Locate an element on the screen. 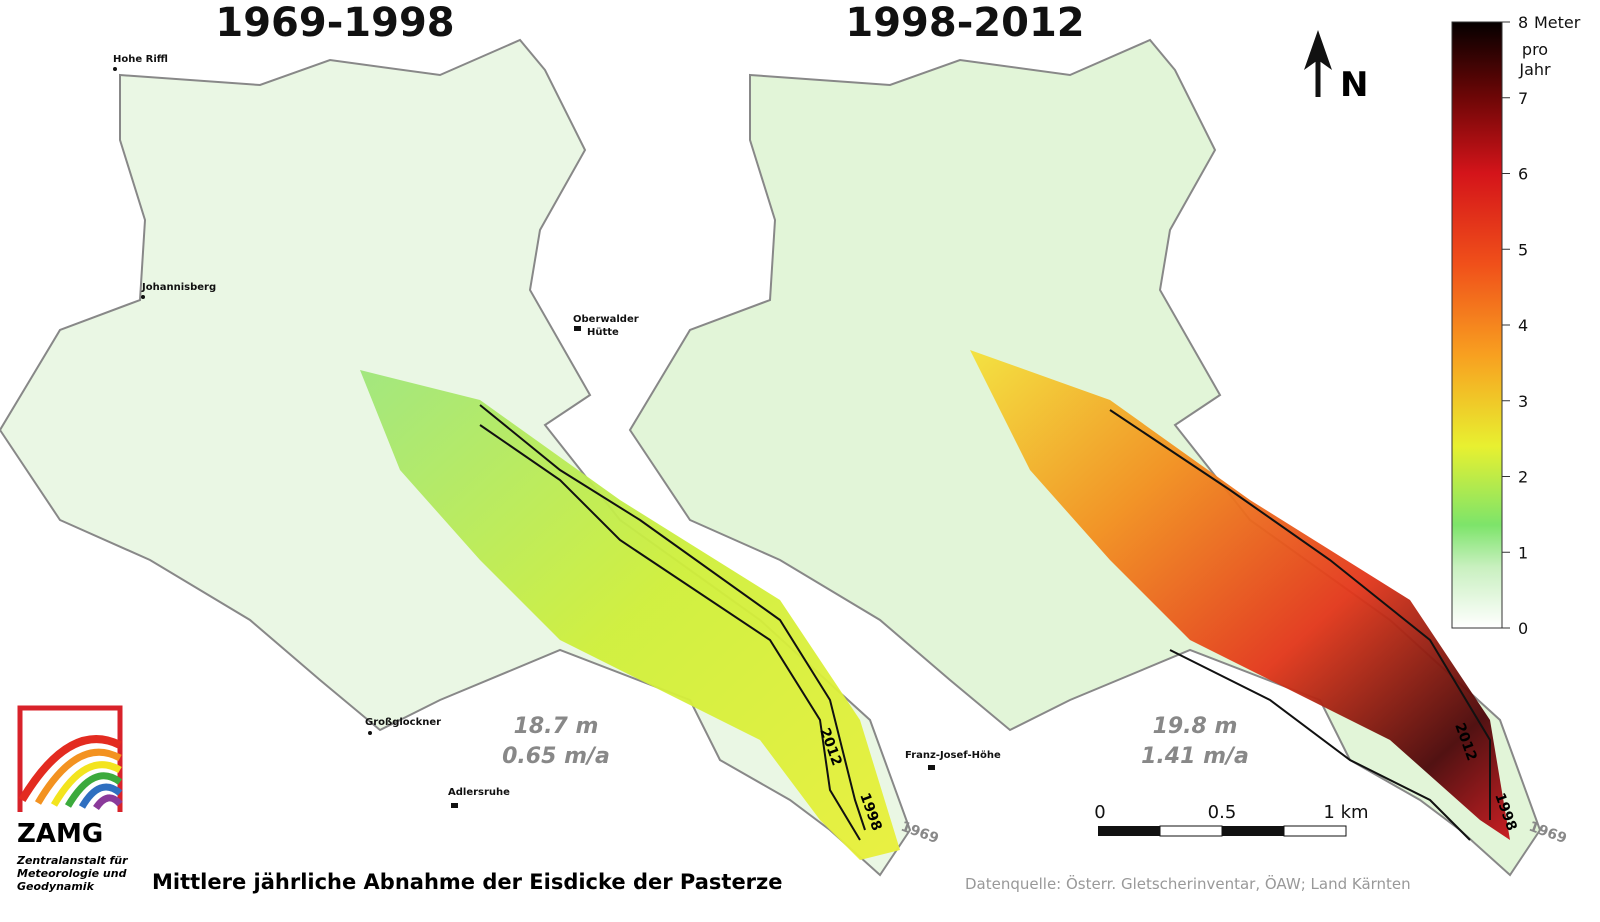 This screenshot has width=1600, height=922. legend-tick-label: 1 is located at coordinates (1523, 552).